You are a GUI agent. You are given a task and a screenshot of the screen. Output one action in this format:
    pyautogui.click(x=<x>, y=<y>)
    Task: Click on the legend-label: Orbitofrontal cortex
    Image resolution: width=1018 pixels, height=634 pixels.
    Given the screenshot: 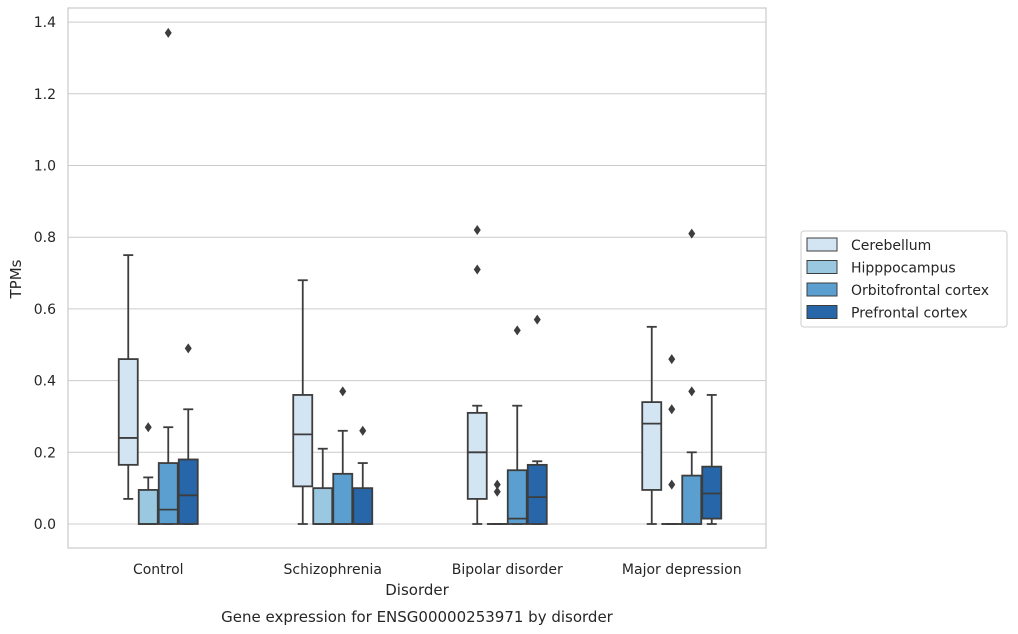 What is the action you would take?
    pyautogui.click(x=920, y=291)
    